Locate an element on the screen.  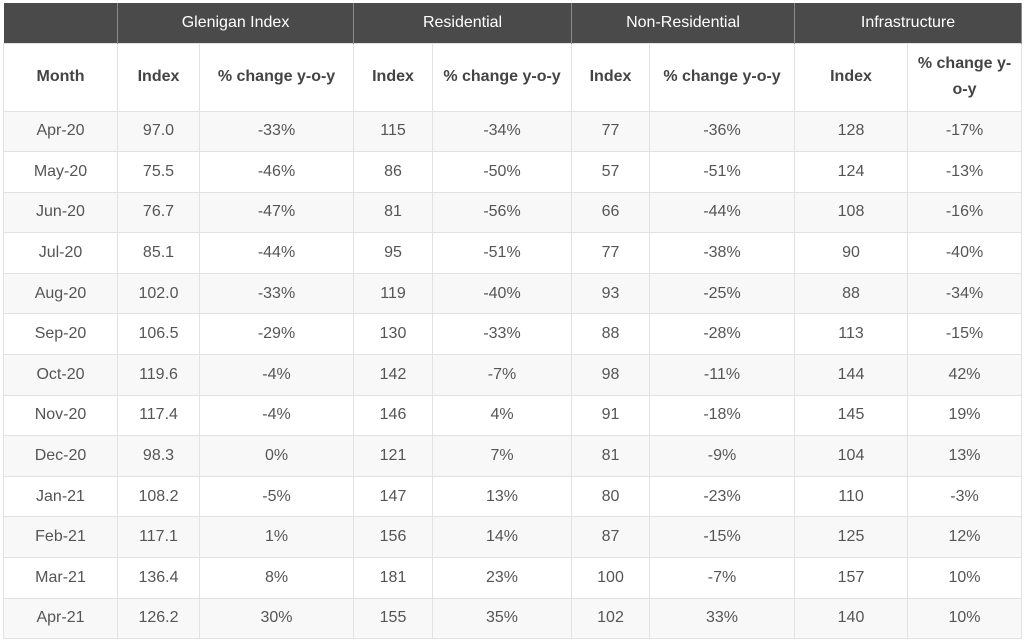
glenigan-index-cell: 106.5 is located at coordinates (158, 334).